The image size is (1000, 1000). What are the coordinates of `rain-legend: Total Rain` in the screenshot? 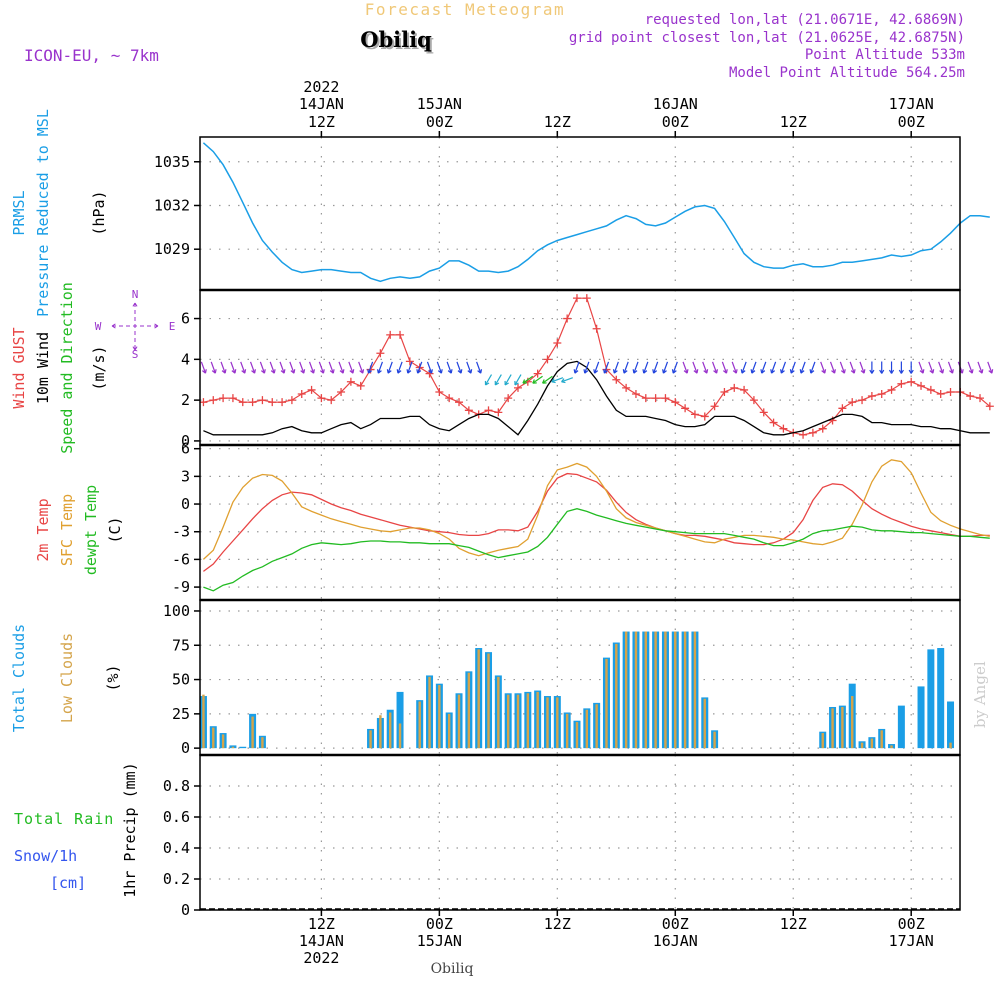 It's located at (64, 819).